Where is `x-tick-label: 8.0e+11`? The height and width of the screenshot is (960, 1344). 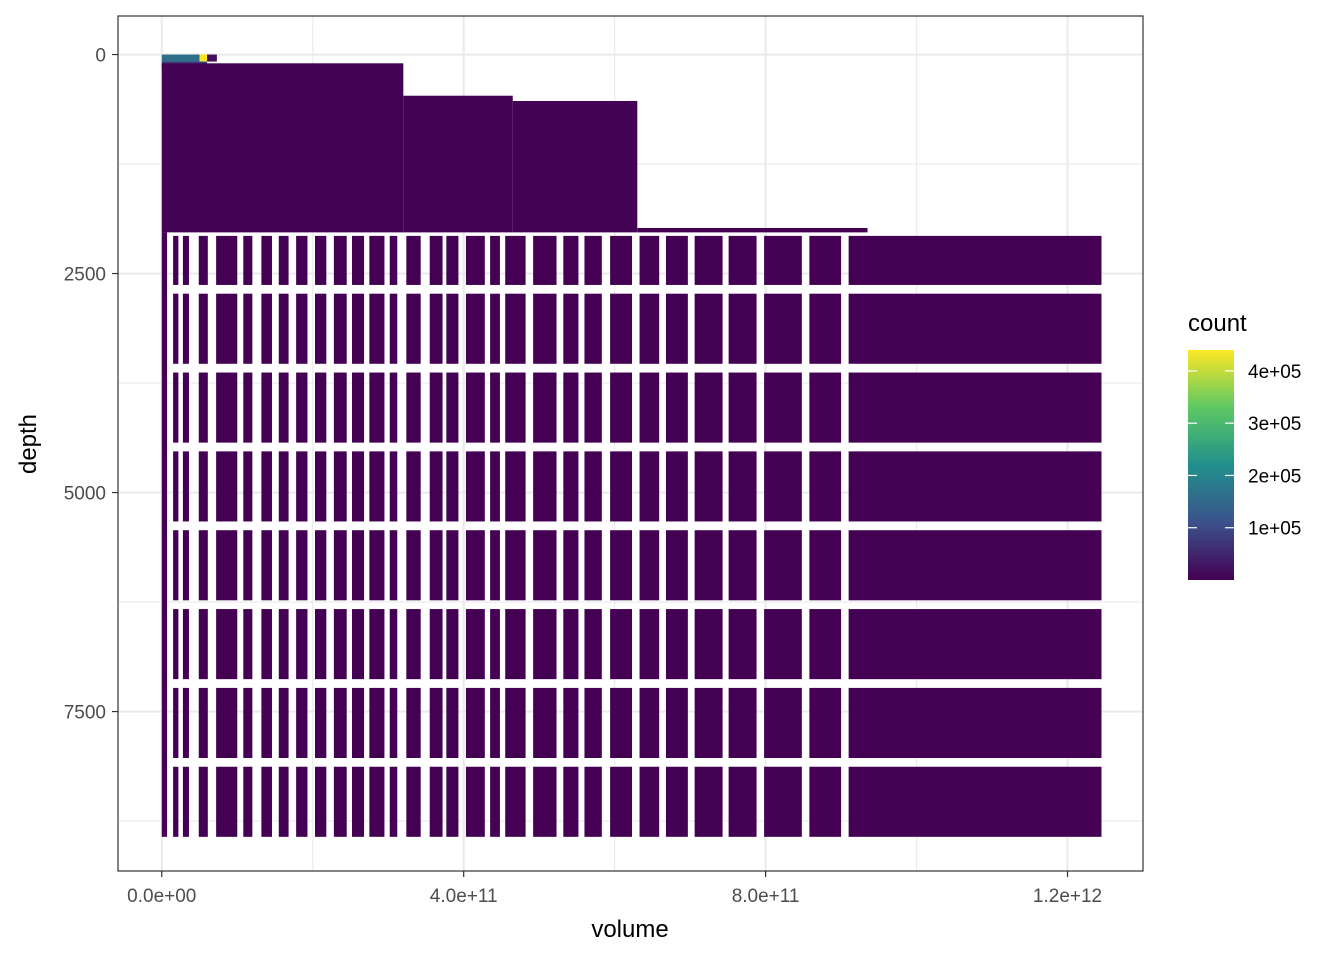 x-tick-label: 8.0e+11 is located at coordinates (766, 896).